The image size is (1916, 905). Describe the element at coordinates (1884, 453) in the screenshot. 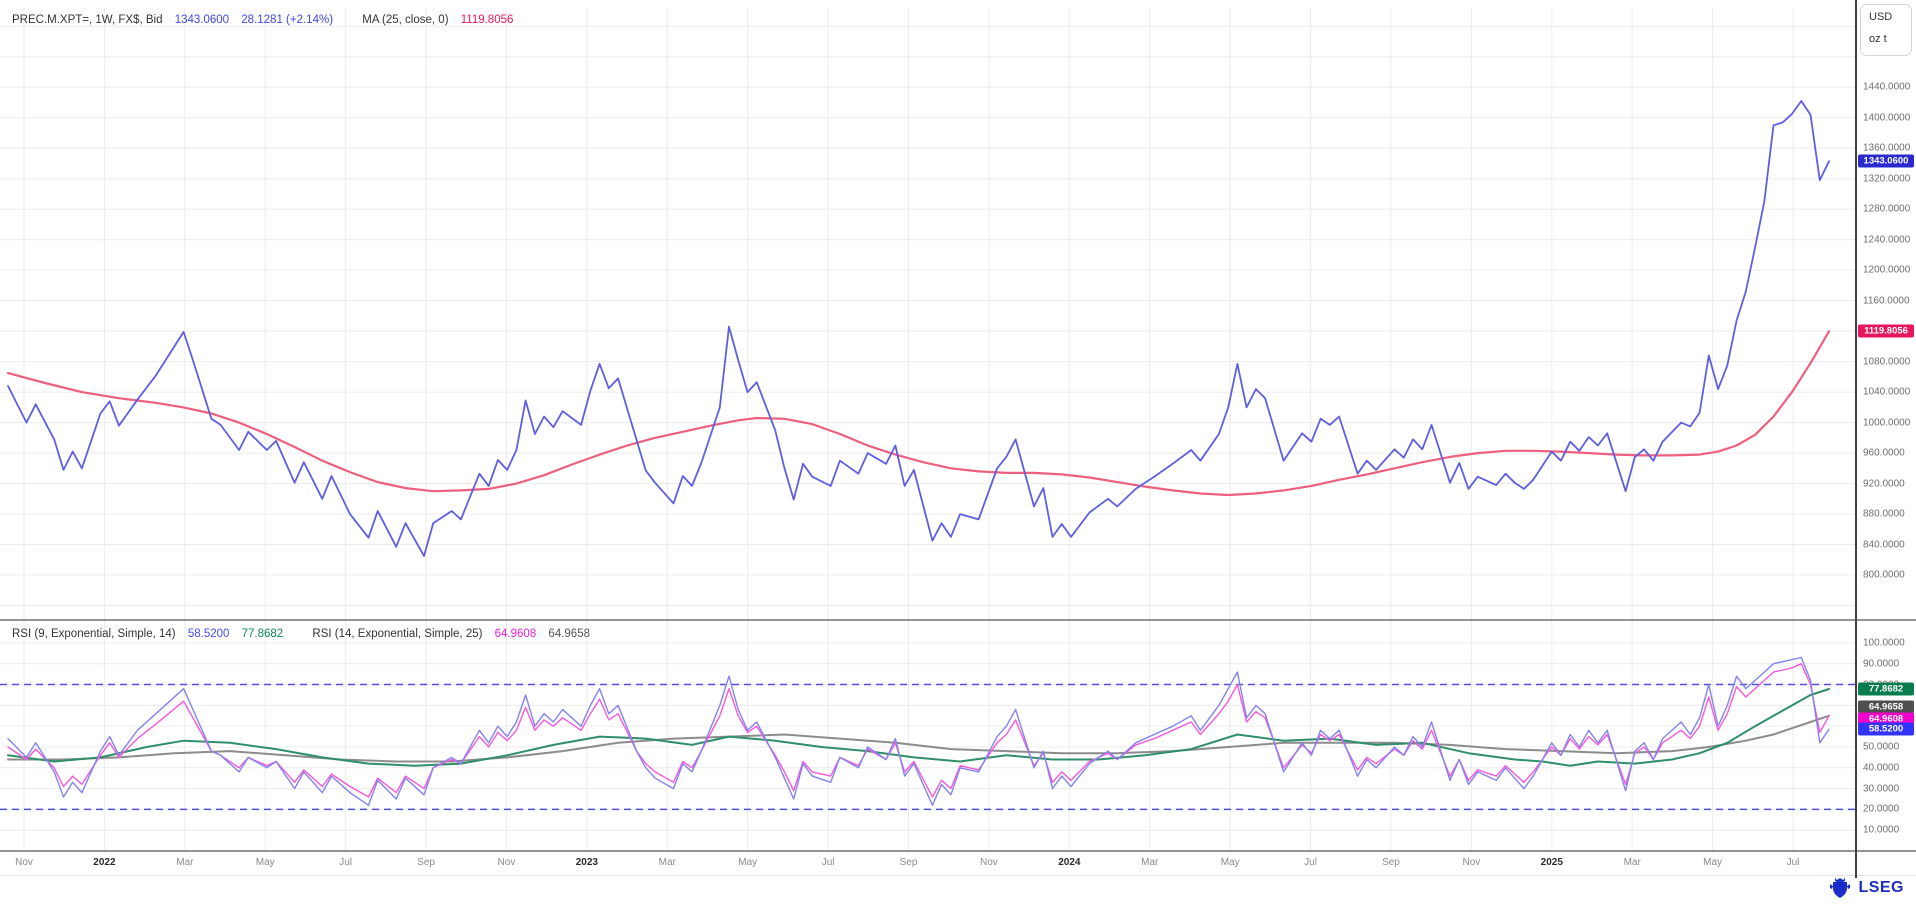

I see `price-tick-label: 960.0000` at that location.